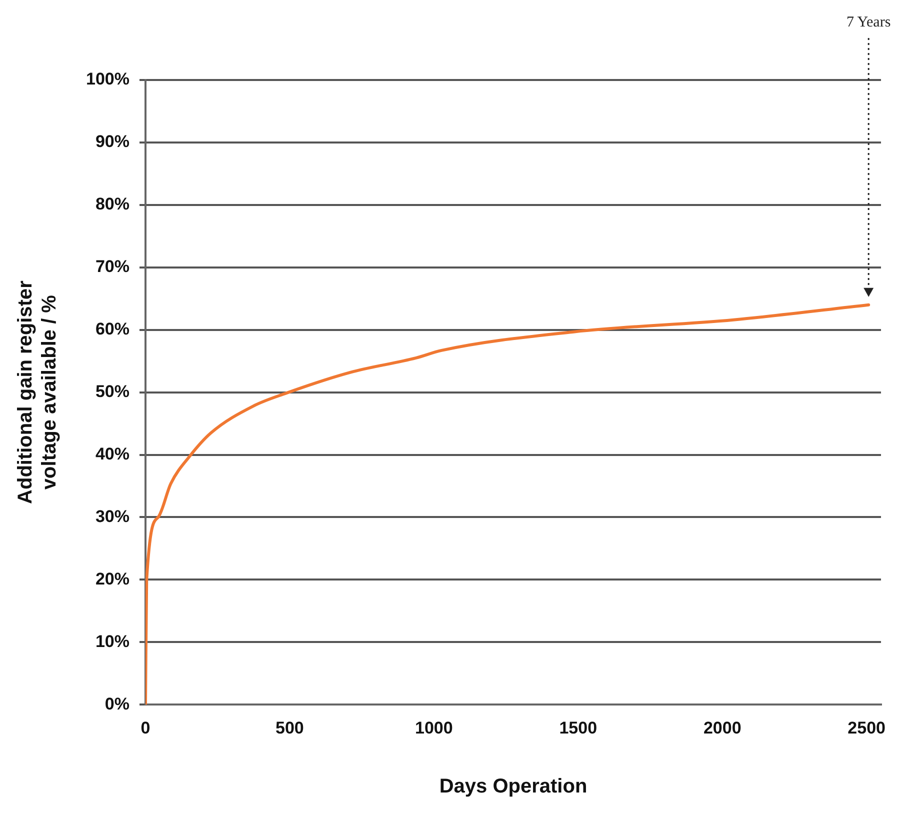 This screenshot has width=921, height=823. What do you see at coordinates (112, 204) in the screenshot?
I see `y-tick-label: 80%` at bounding box center [112, 204].